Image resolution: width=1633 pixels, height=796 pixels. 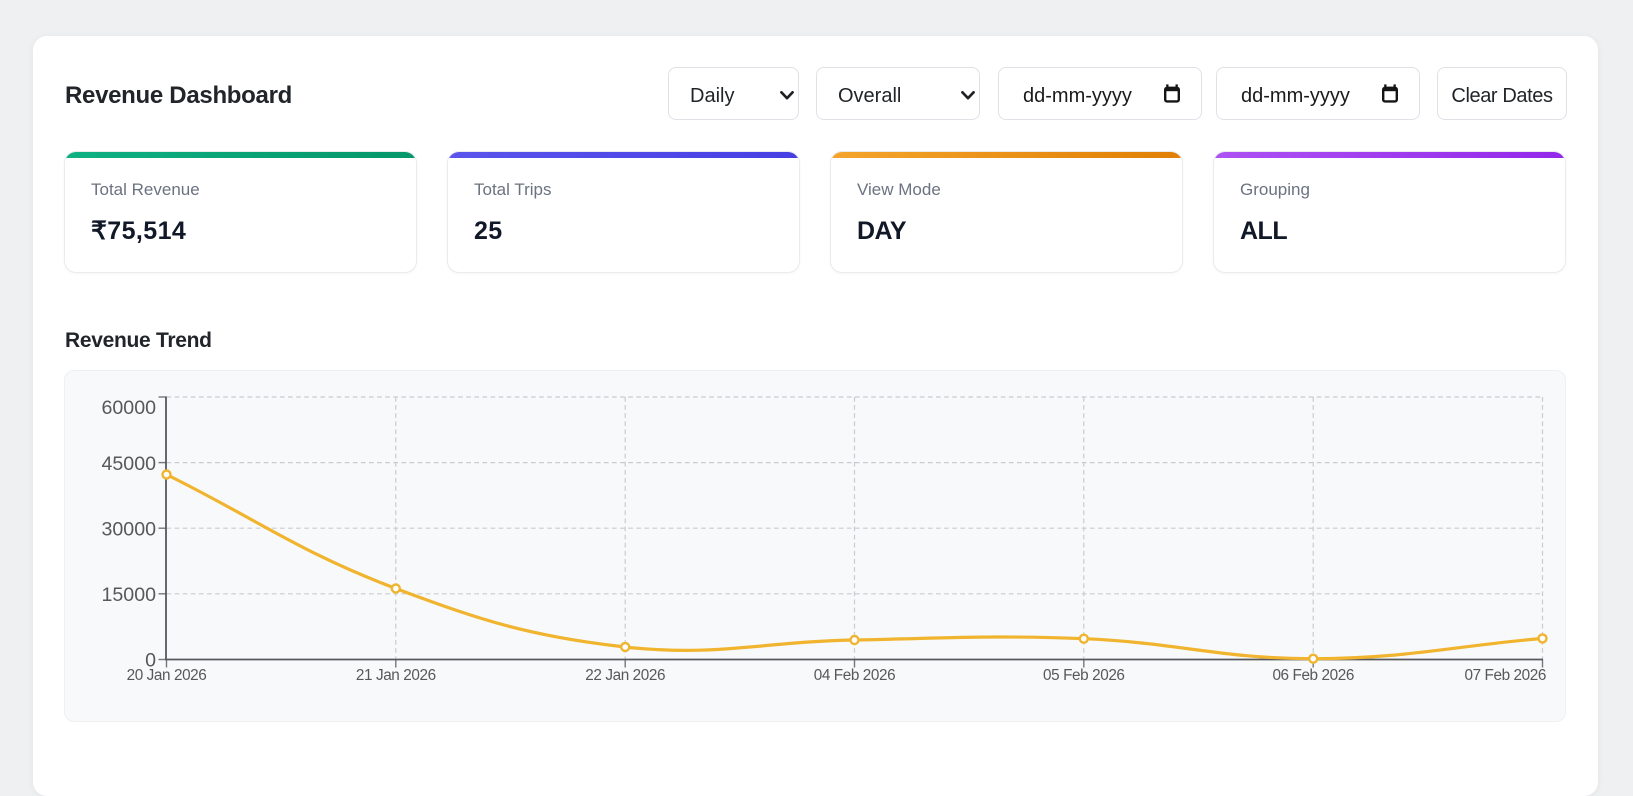 What do you see at coordinates (129, 408) in the screenshot?
I see `svg-text: 60000` at bounding box center [129, 408].